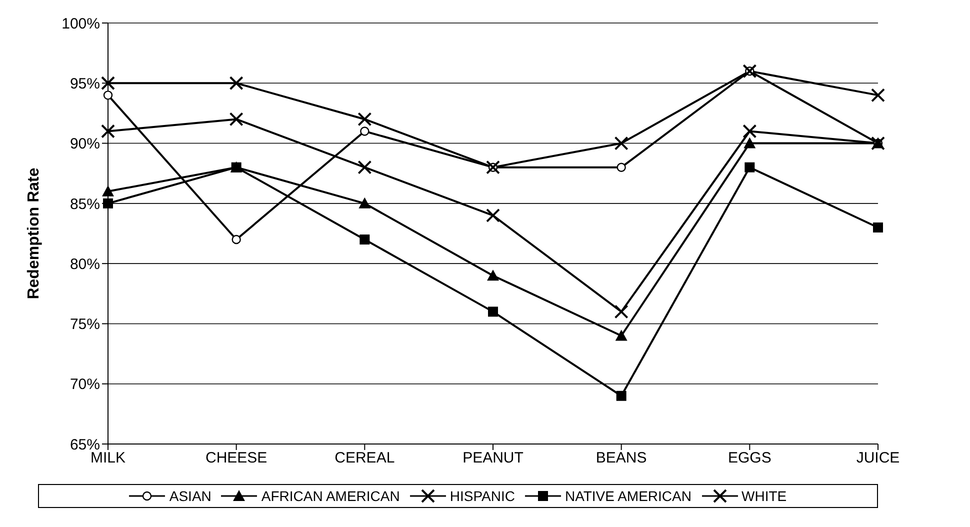 The width and height of the screenshot is (970, 527). I want to click on y-tick-label: 75%, so click(85, 325).